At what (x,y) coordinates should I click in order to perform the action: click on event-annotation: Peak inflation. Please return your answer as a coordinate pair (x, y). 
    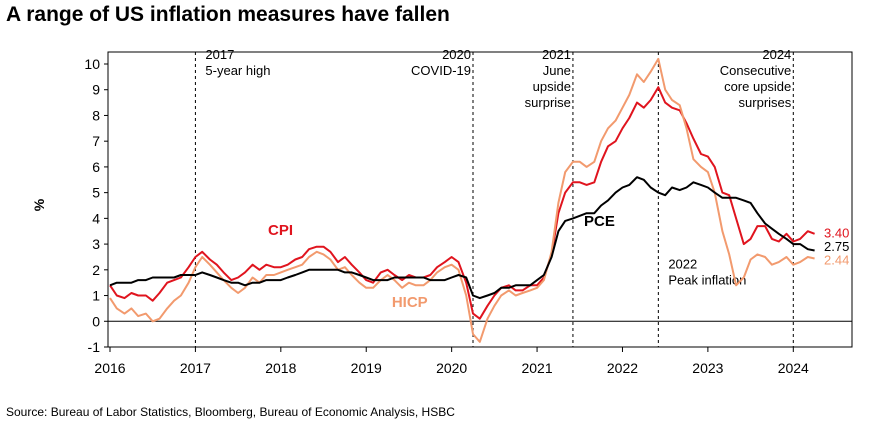
    Looking at the image, I should click on (707, 280).